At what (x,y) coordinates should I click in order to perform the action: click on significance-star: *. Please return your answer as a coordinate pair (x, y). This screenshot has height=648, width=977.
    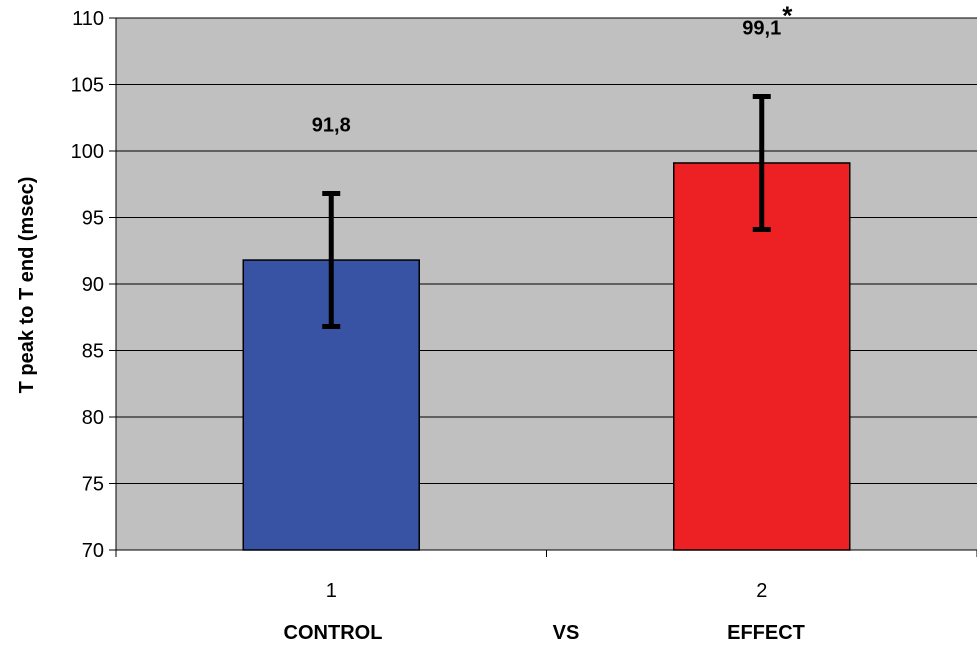
    Looking at the image, I should click on (787, 15).